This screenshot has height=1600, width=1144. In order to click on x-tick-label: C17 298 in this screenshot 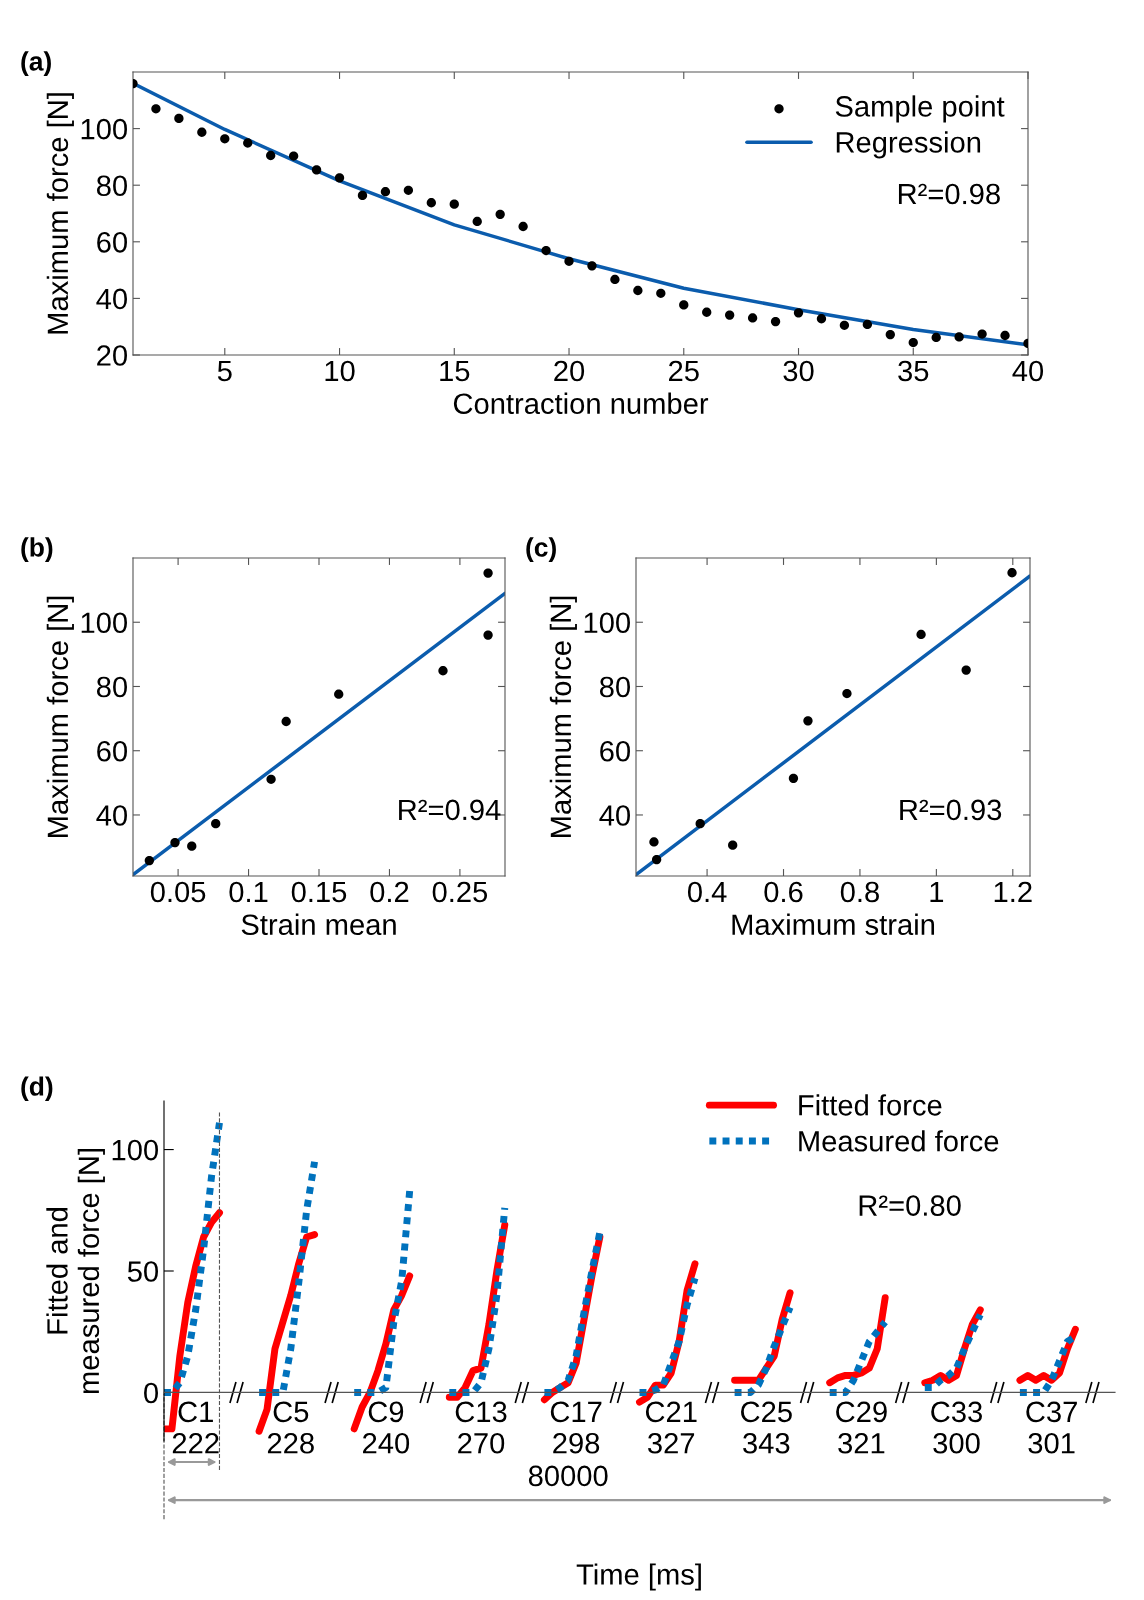, I will do `click(576, 1427)`.